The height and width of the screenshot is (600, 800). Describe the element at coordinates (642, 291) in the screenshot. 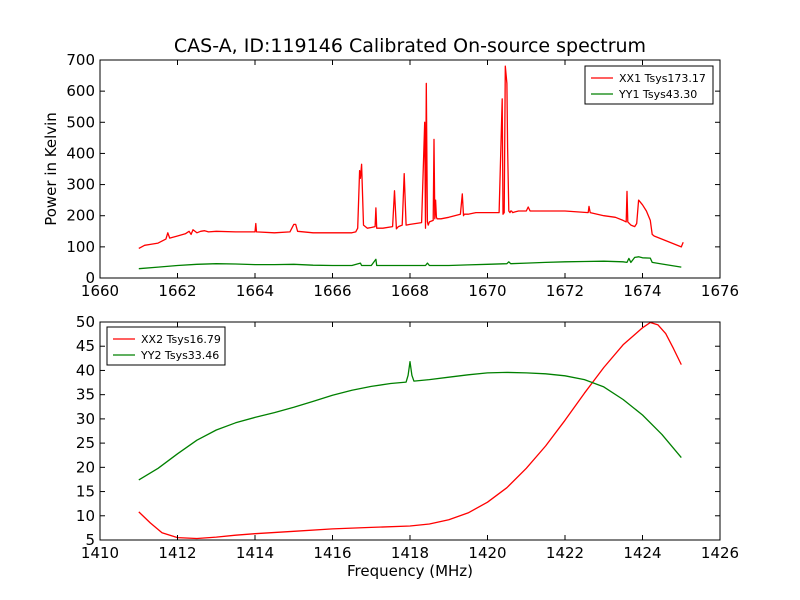

I see `x-tick-label: 1674` at that location.